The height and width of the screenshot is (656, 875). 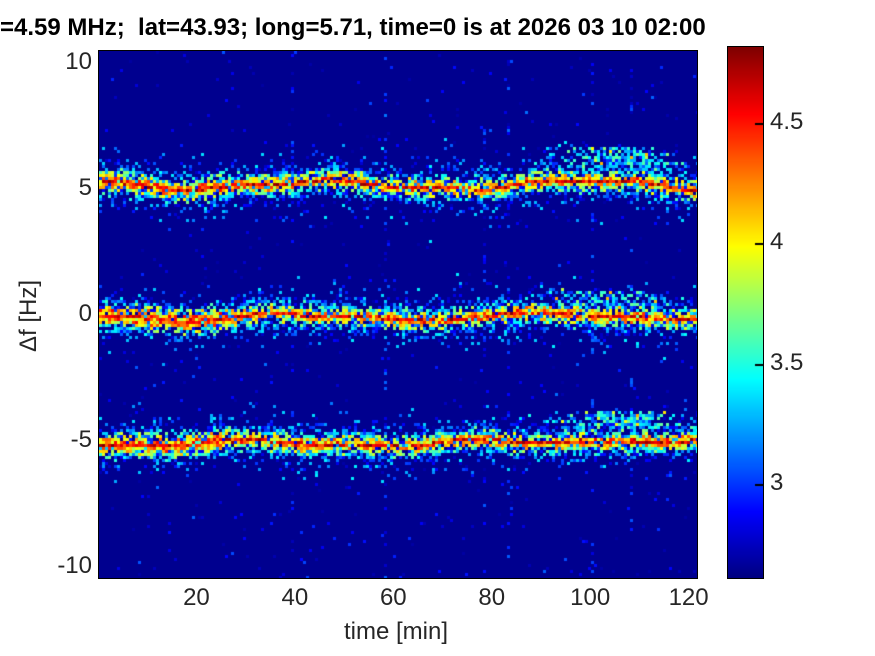 What do you see at coordinates (85, 313) in the screenshot?
I see `y-tick-label: 0` at bounding box center [85, 313].